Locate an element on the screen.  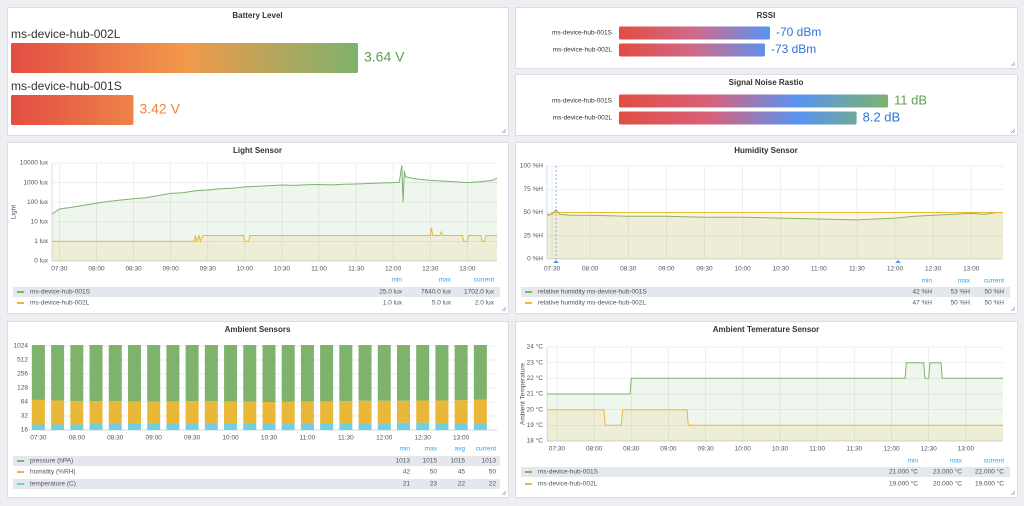
y-tick-label: 25 %H is located at coordinates (533, 235).